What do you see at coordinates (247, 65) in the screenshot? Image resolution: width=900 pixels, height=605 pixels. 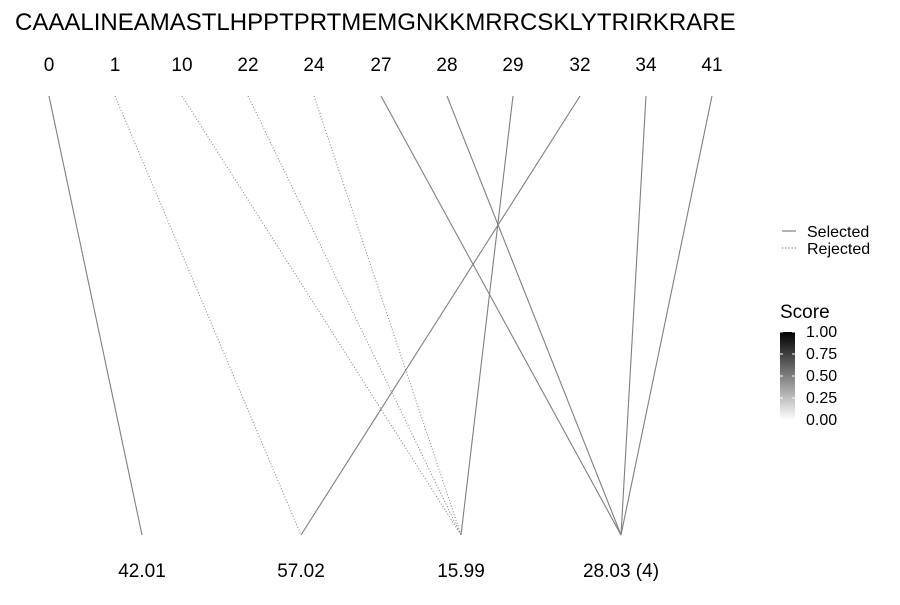 I see `top-label-22: 22` at bounding box center [247, 65].